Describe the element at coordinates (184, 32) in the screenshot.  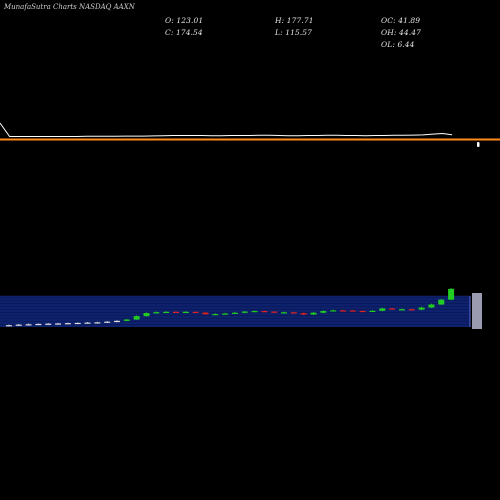
I see `close-value: C: 174.54` at that location.